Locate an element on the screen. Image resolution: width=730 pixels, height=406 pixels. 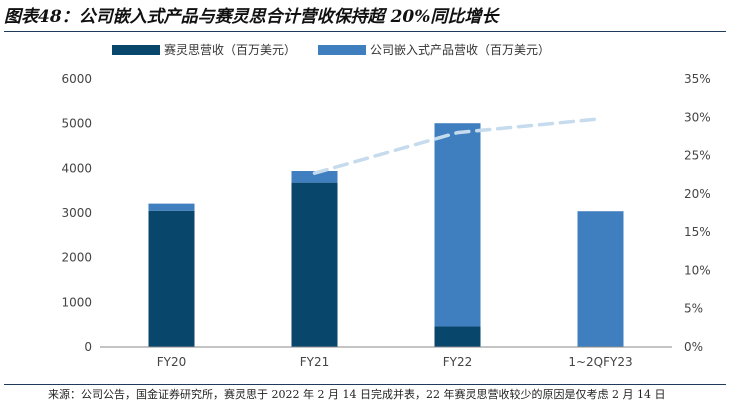
y-left-tick-label: 5000 is located at coordinates (76, 124).